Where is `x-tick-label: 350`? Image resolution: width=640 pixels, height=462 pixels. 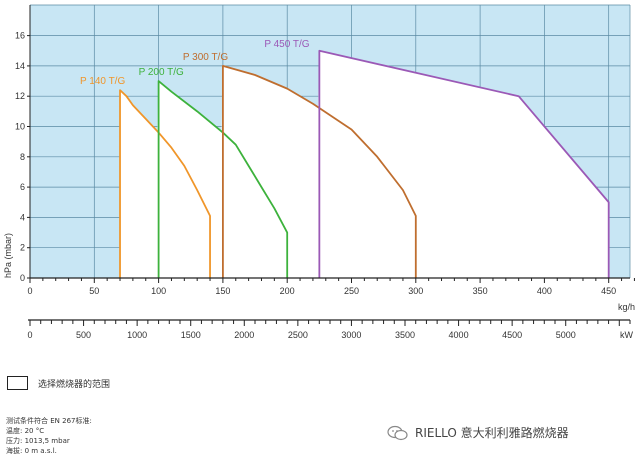
x-tick-label: 350 is located at coordinates (480, 291).